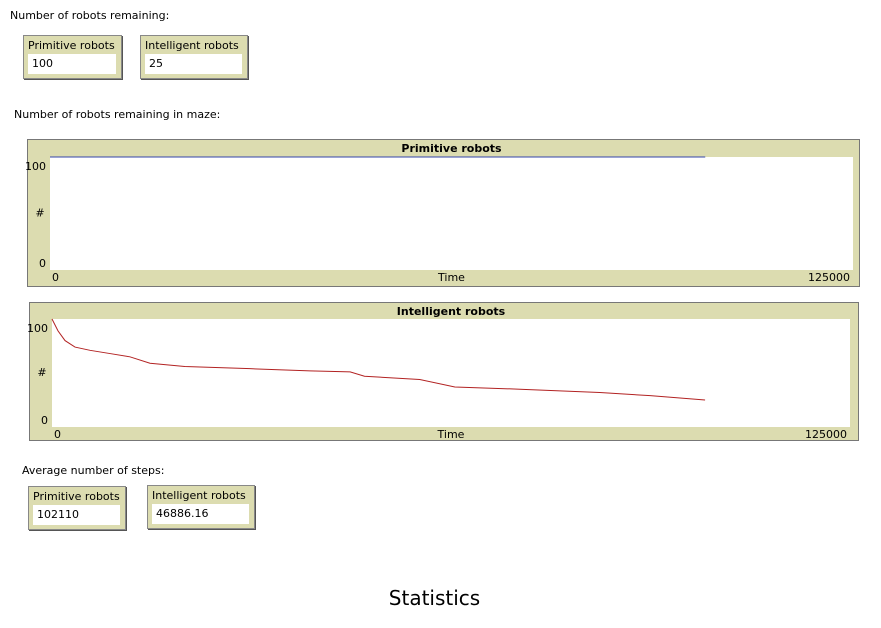 The height and width of the screenshot is (628, 881). I want to click on monitor-value: 102110, so click(76, 515).